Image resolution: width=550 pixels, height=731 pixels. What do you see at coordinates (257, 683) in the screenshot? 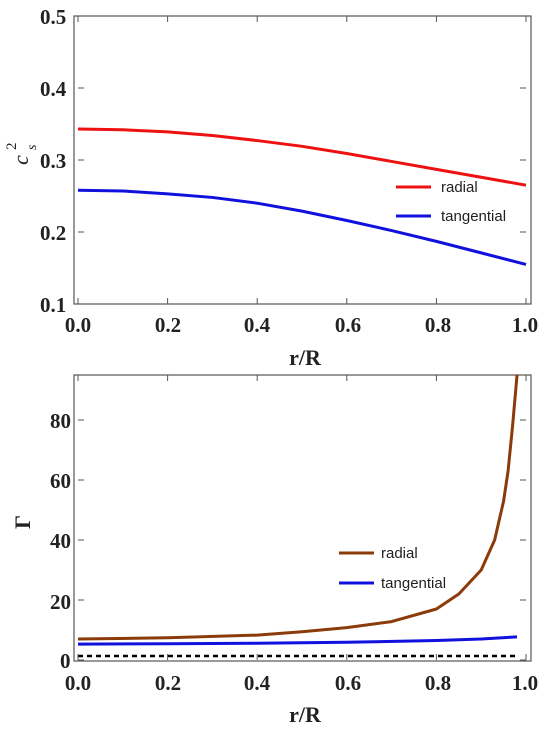
I see `bottom-xtick-label: 0.4` at bounding box center [257, 683].